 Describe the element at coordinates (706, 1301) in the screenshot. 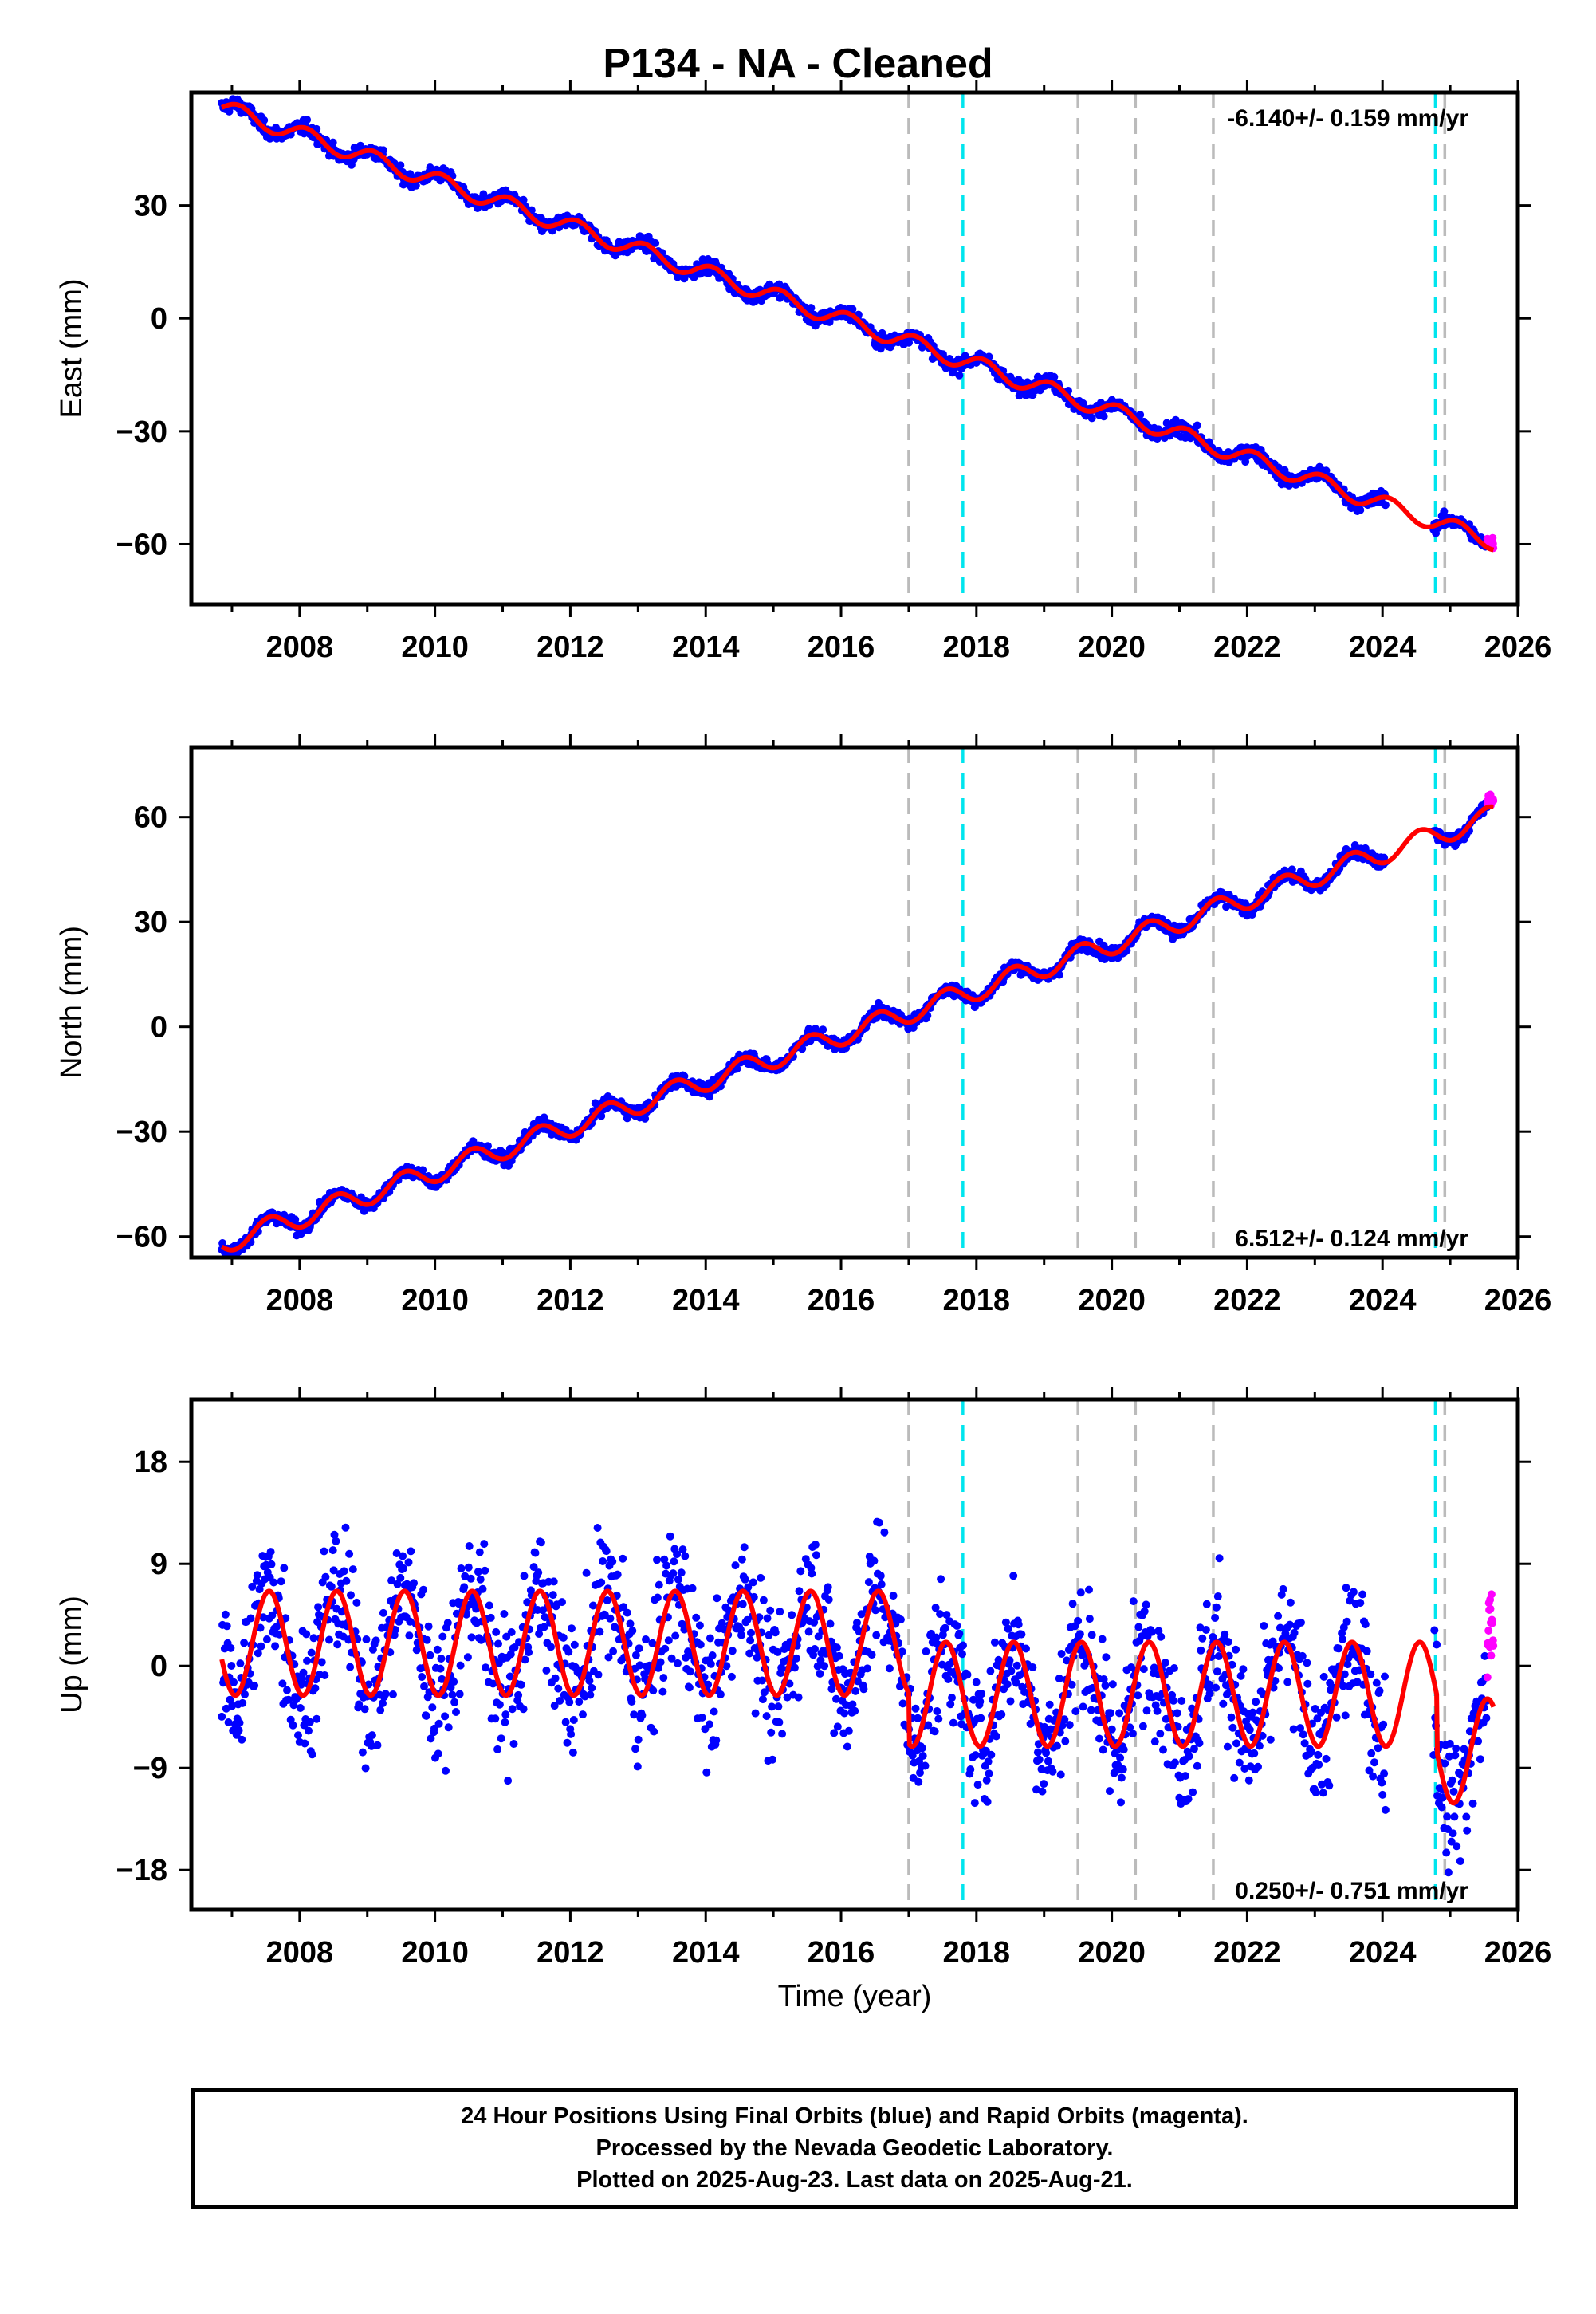

I see `x-tick-label: 2014` at that location.